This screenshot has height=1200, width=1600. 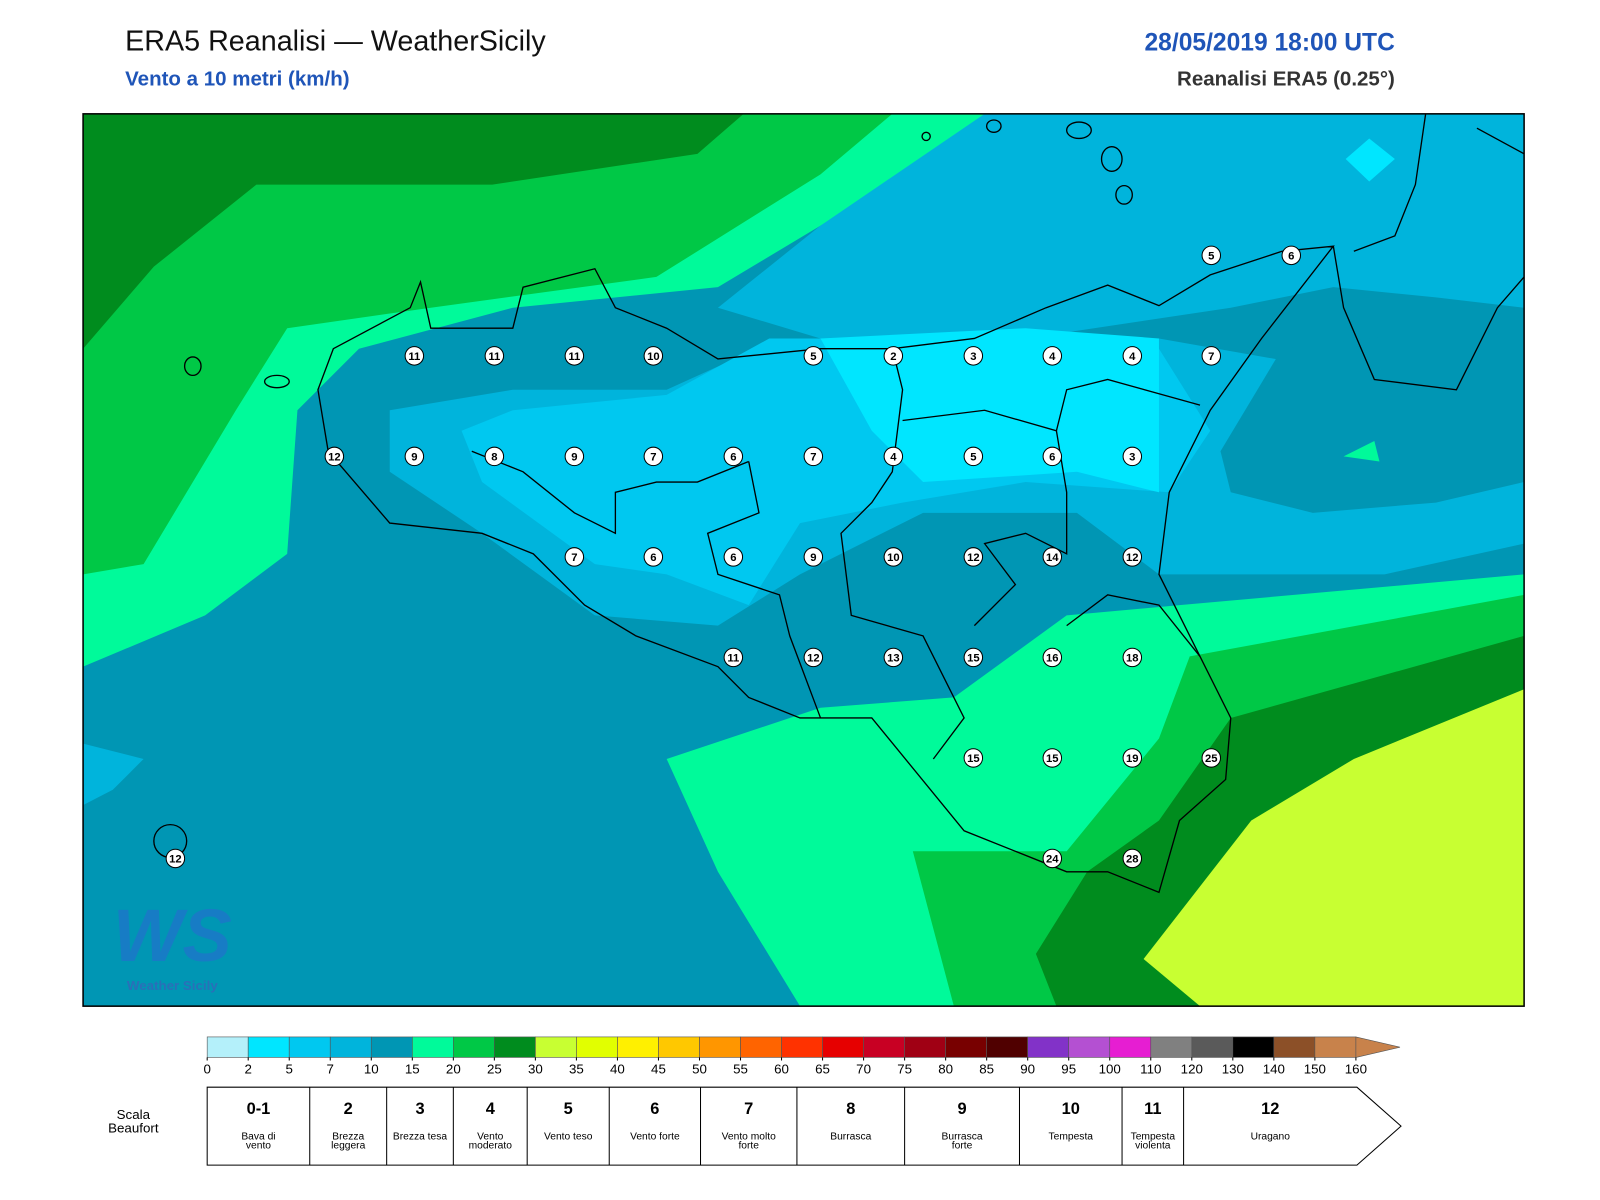 What do you see at coordinates (237, 78) in the screenshot?
I see `subtitle: Vento a 10 metri (km/h)` at bounding box center [237, 78].